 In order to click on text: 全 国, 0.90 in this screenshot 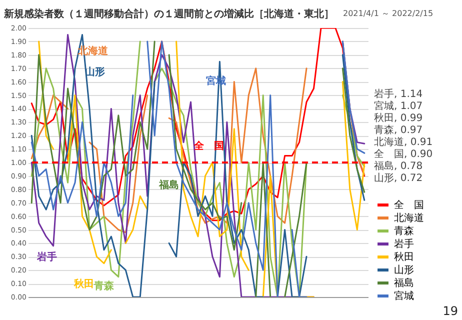, I will do `click(403, 154)`.